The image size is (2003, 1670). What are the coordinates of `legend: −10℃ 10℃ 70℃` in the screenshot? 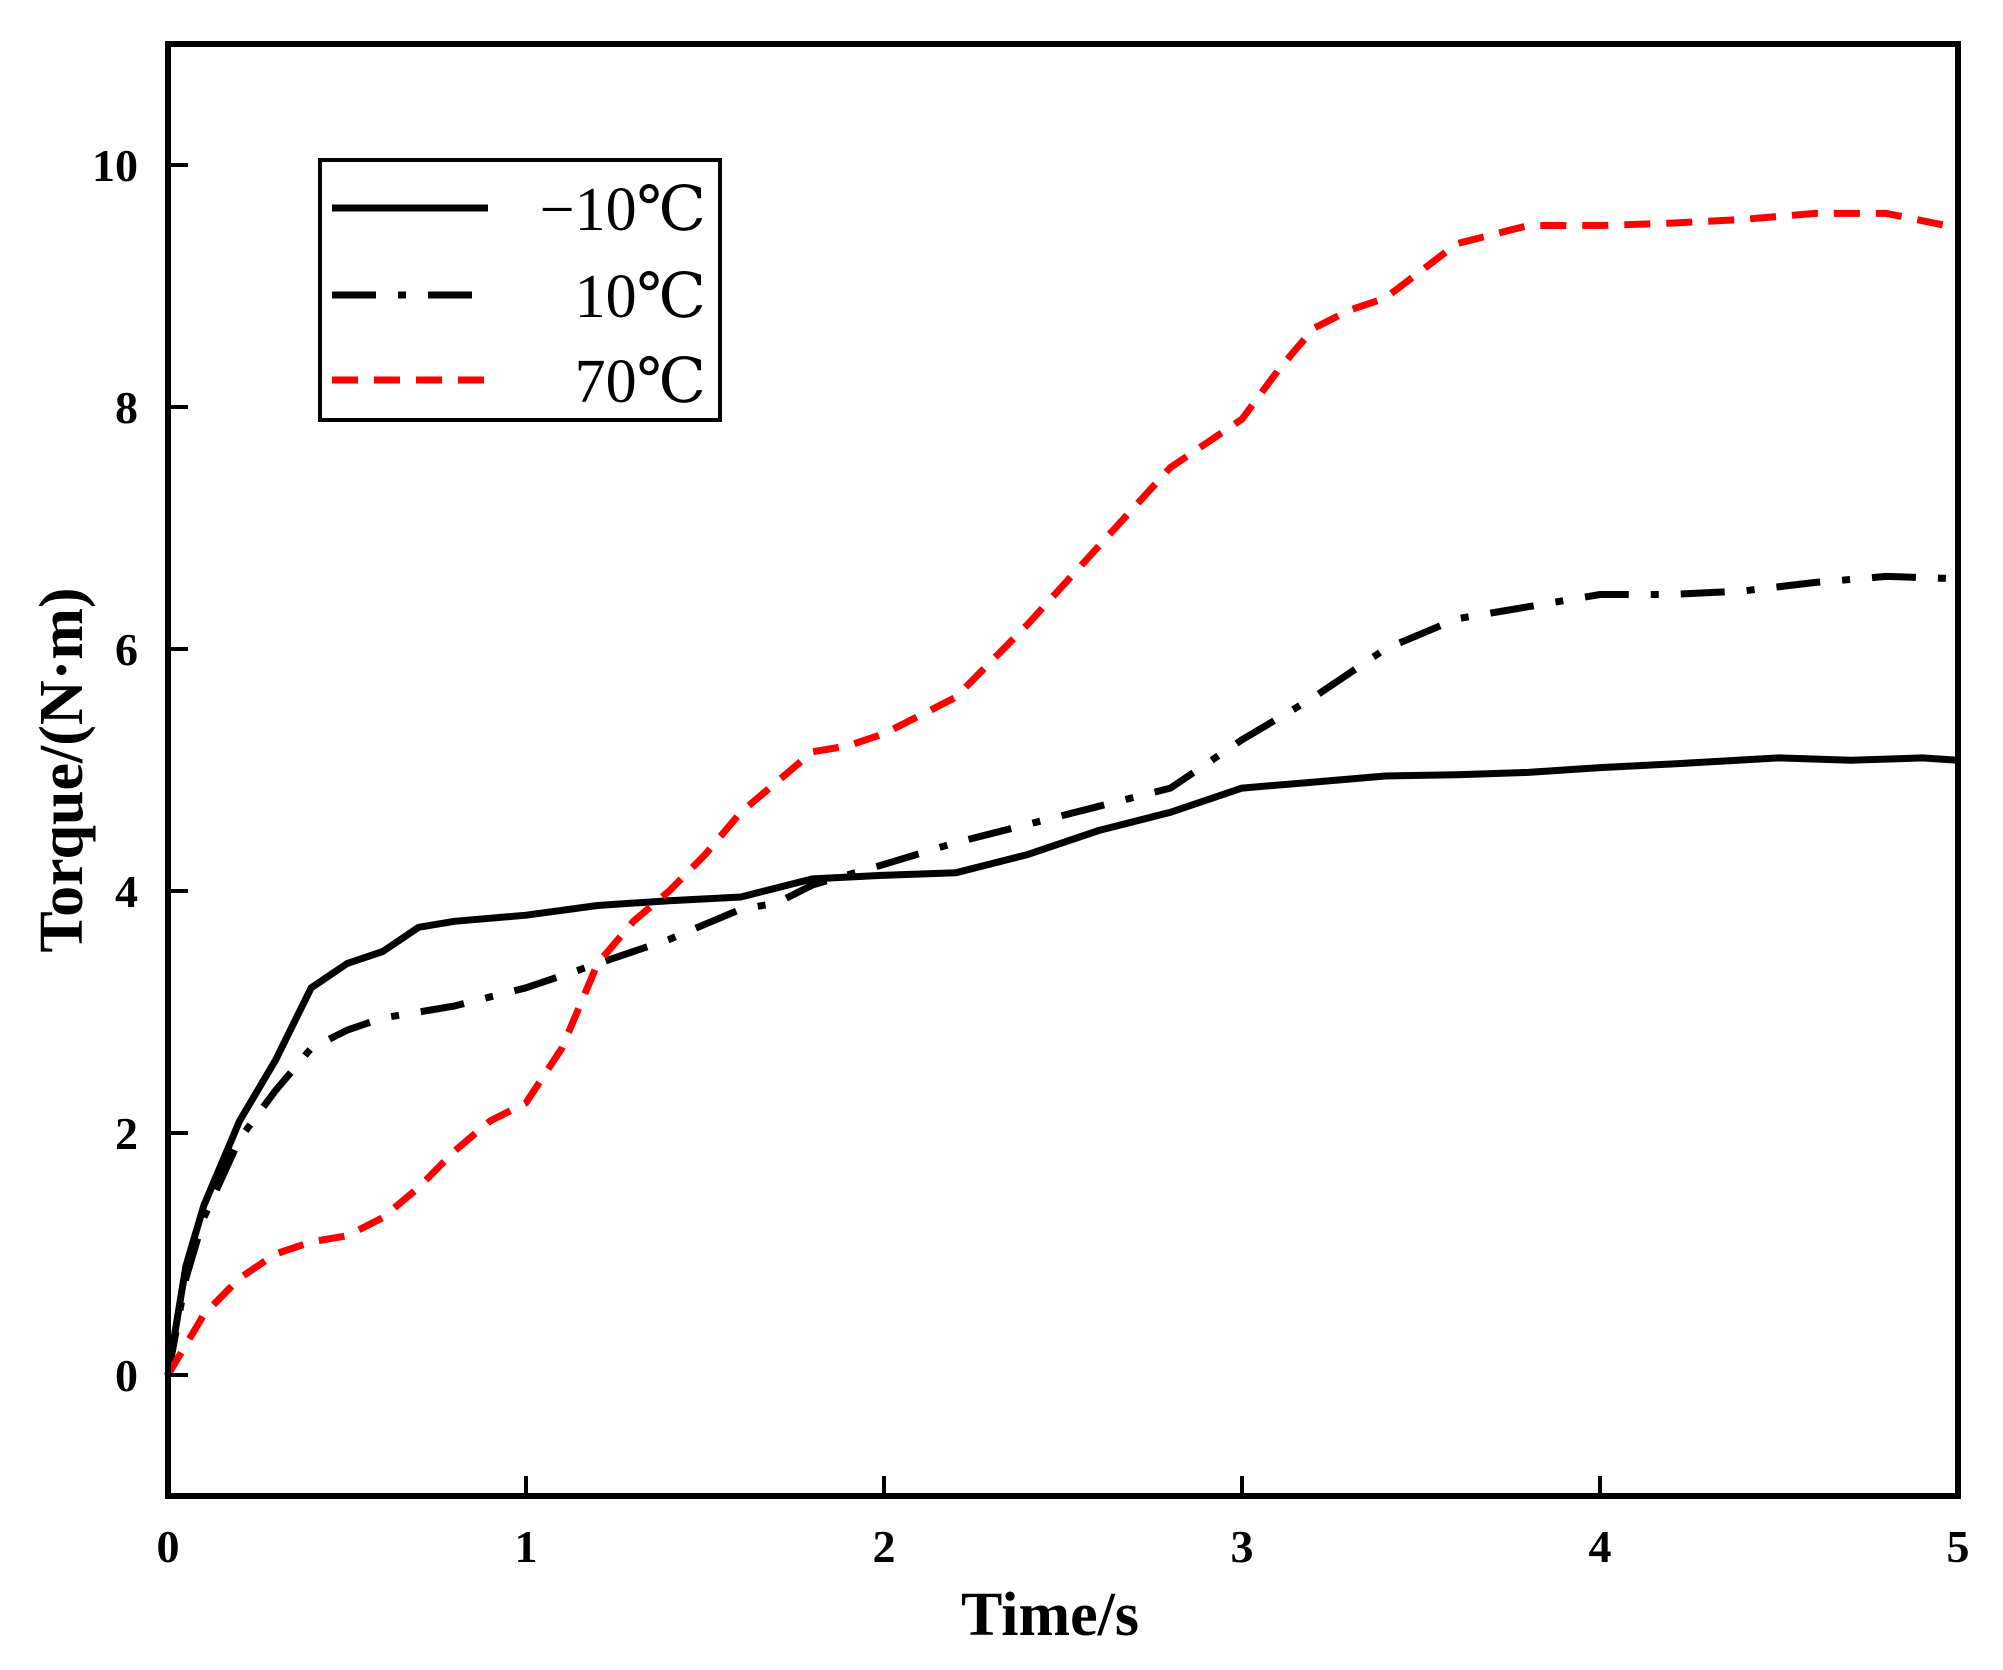 It's located at (520, 290).